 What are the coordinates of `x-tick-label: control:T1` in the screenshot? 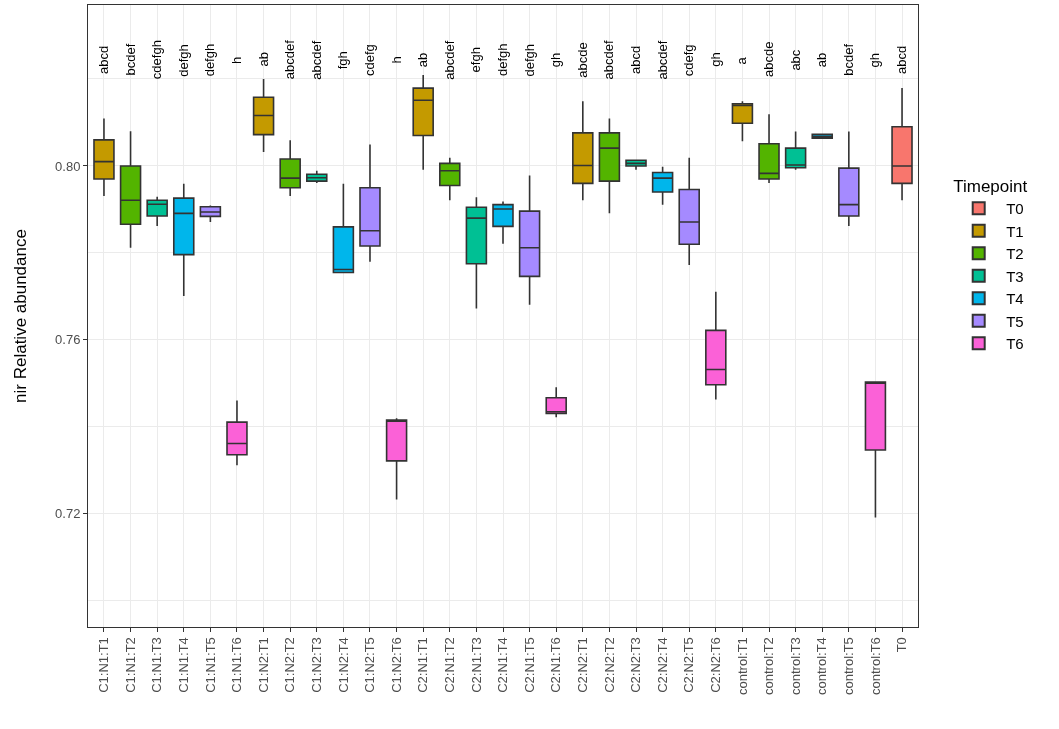 It's located at (742, 666).